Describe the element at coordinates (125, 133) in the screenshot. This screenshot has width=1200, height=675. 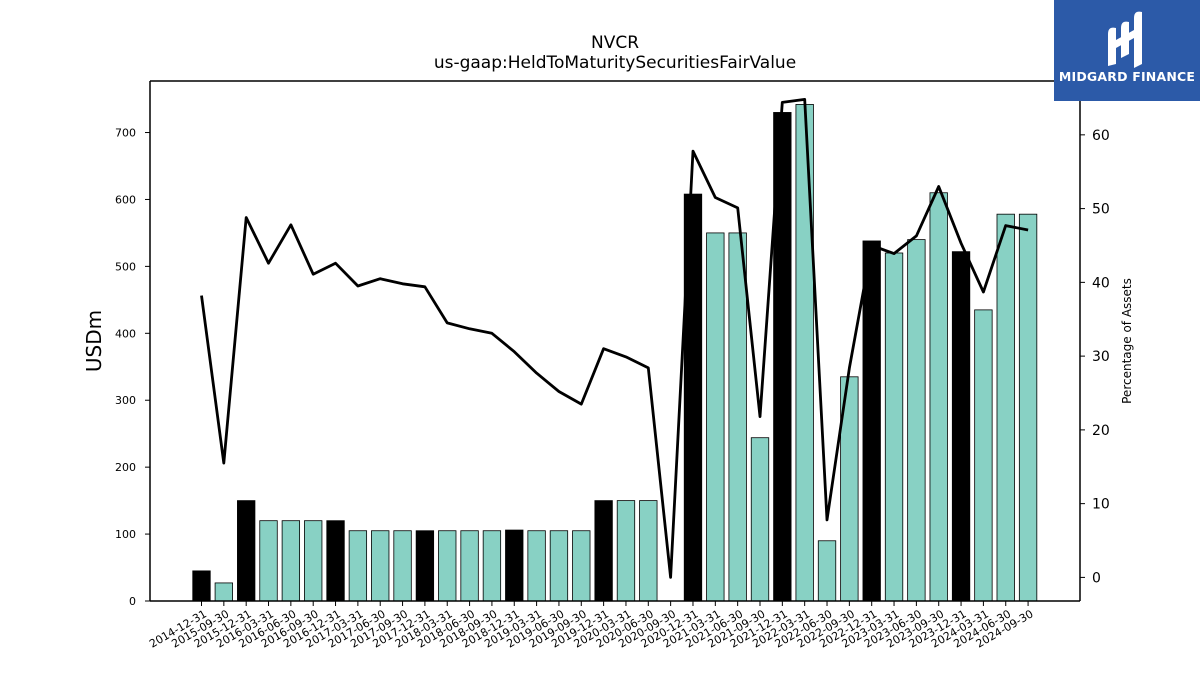
I see `y-tick-label: 700` at that location.